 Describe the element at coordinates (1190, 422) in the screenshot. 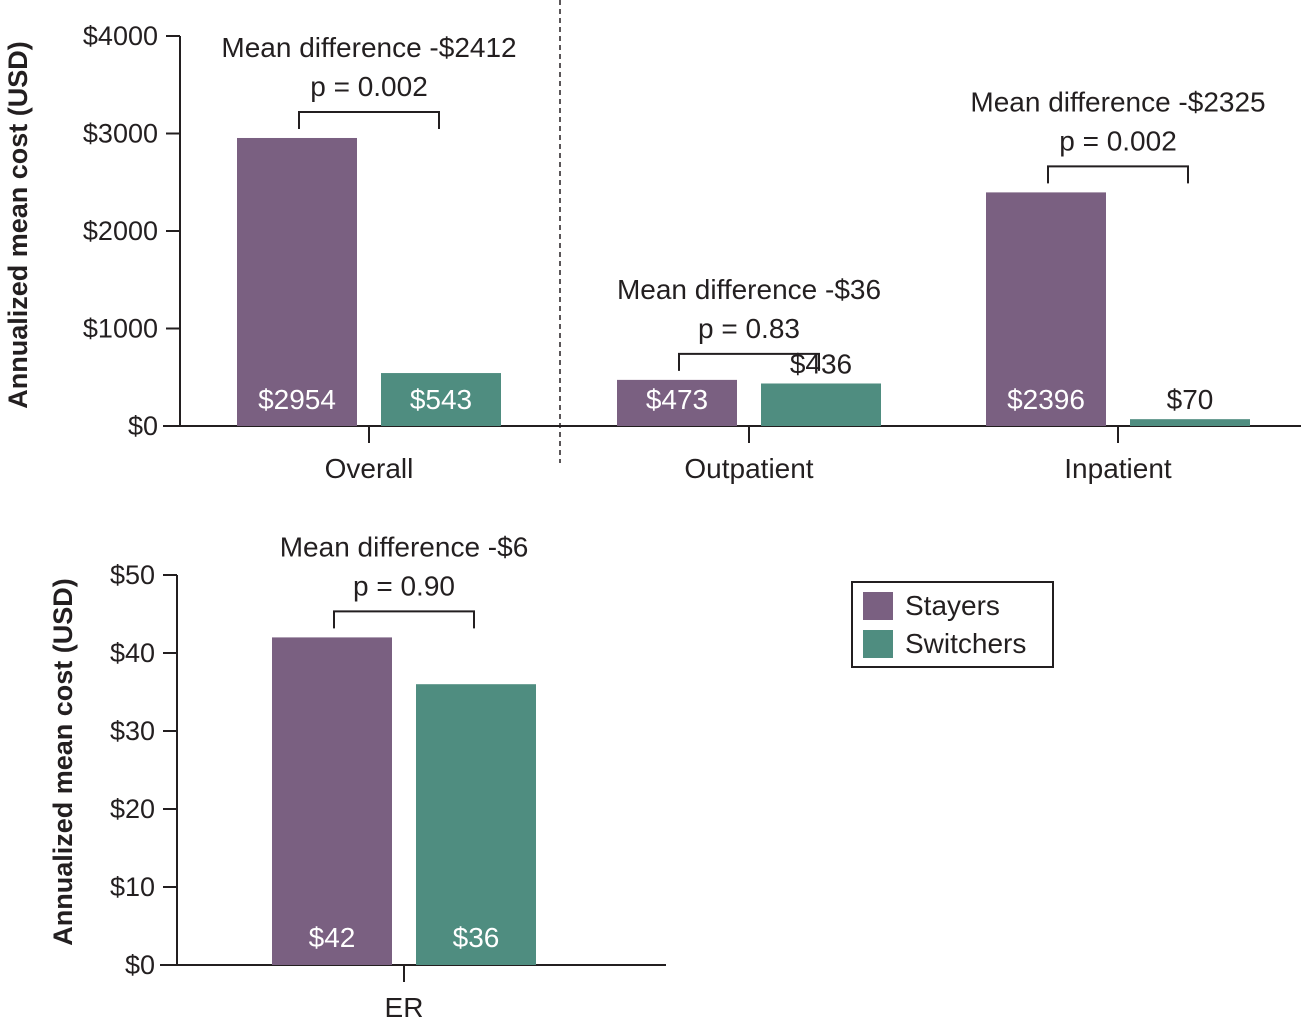

I see `bar-switchers-inpatient` at that location.